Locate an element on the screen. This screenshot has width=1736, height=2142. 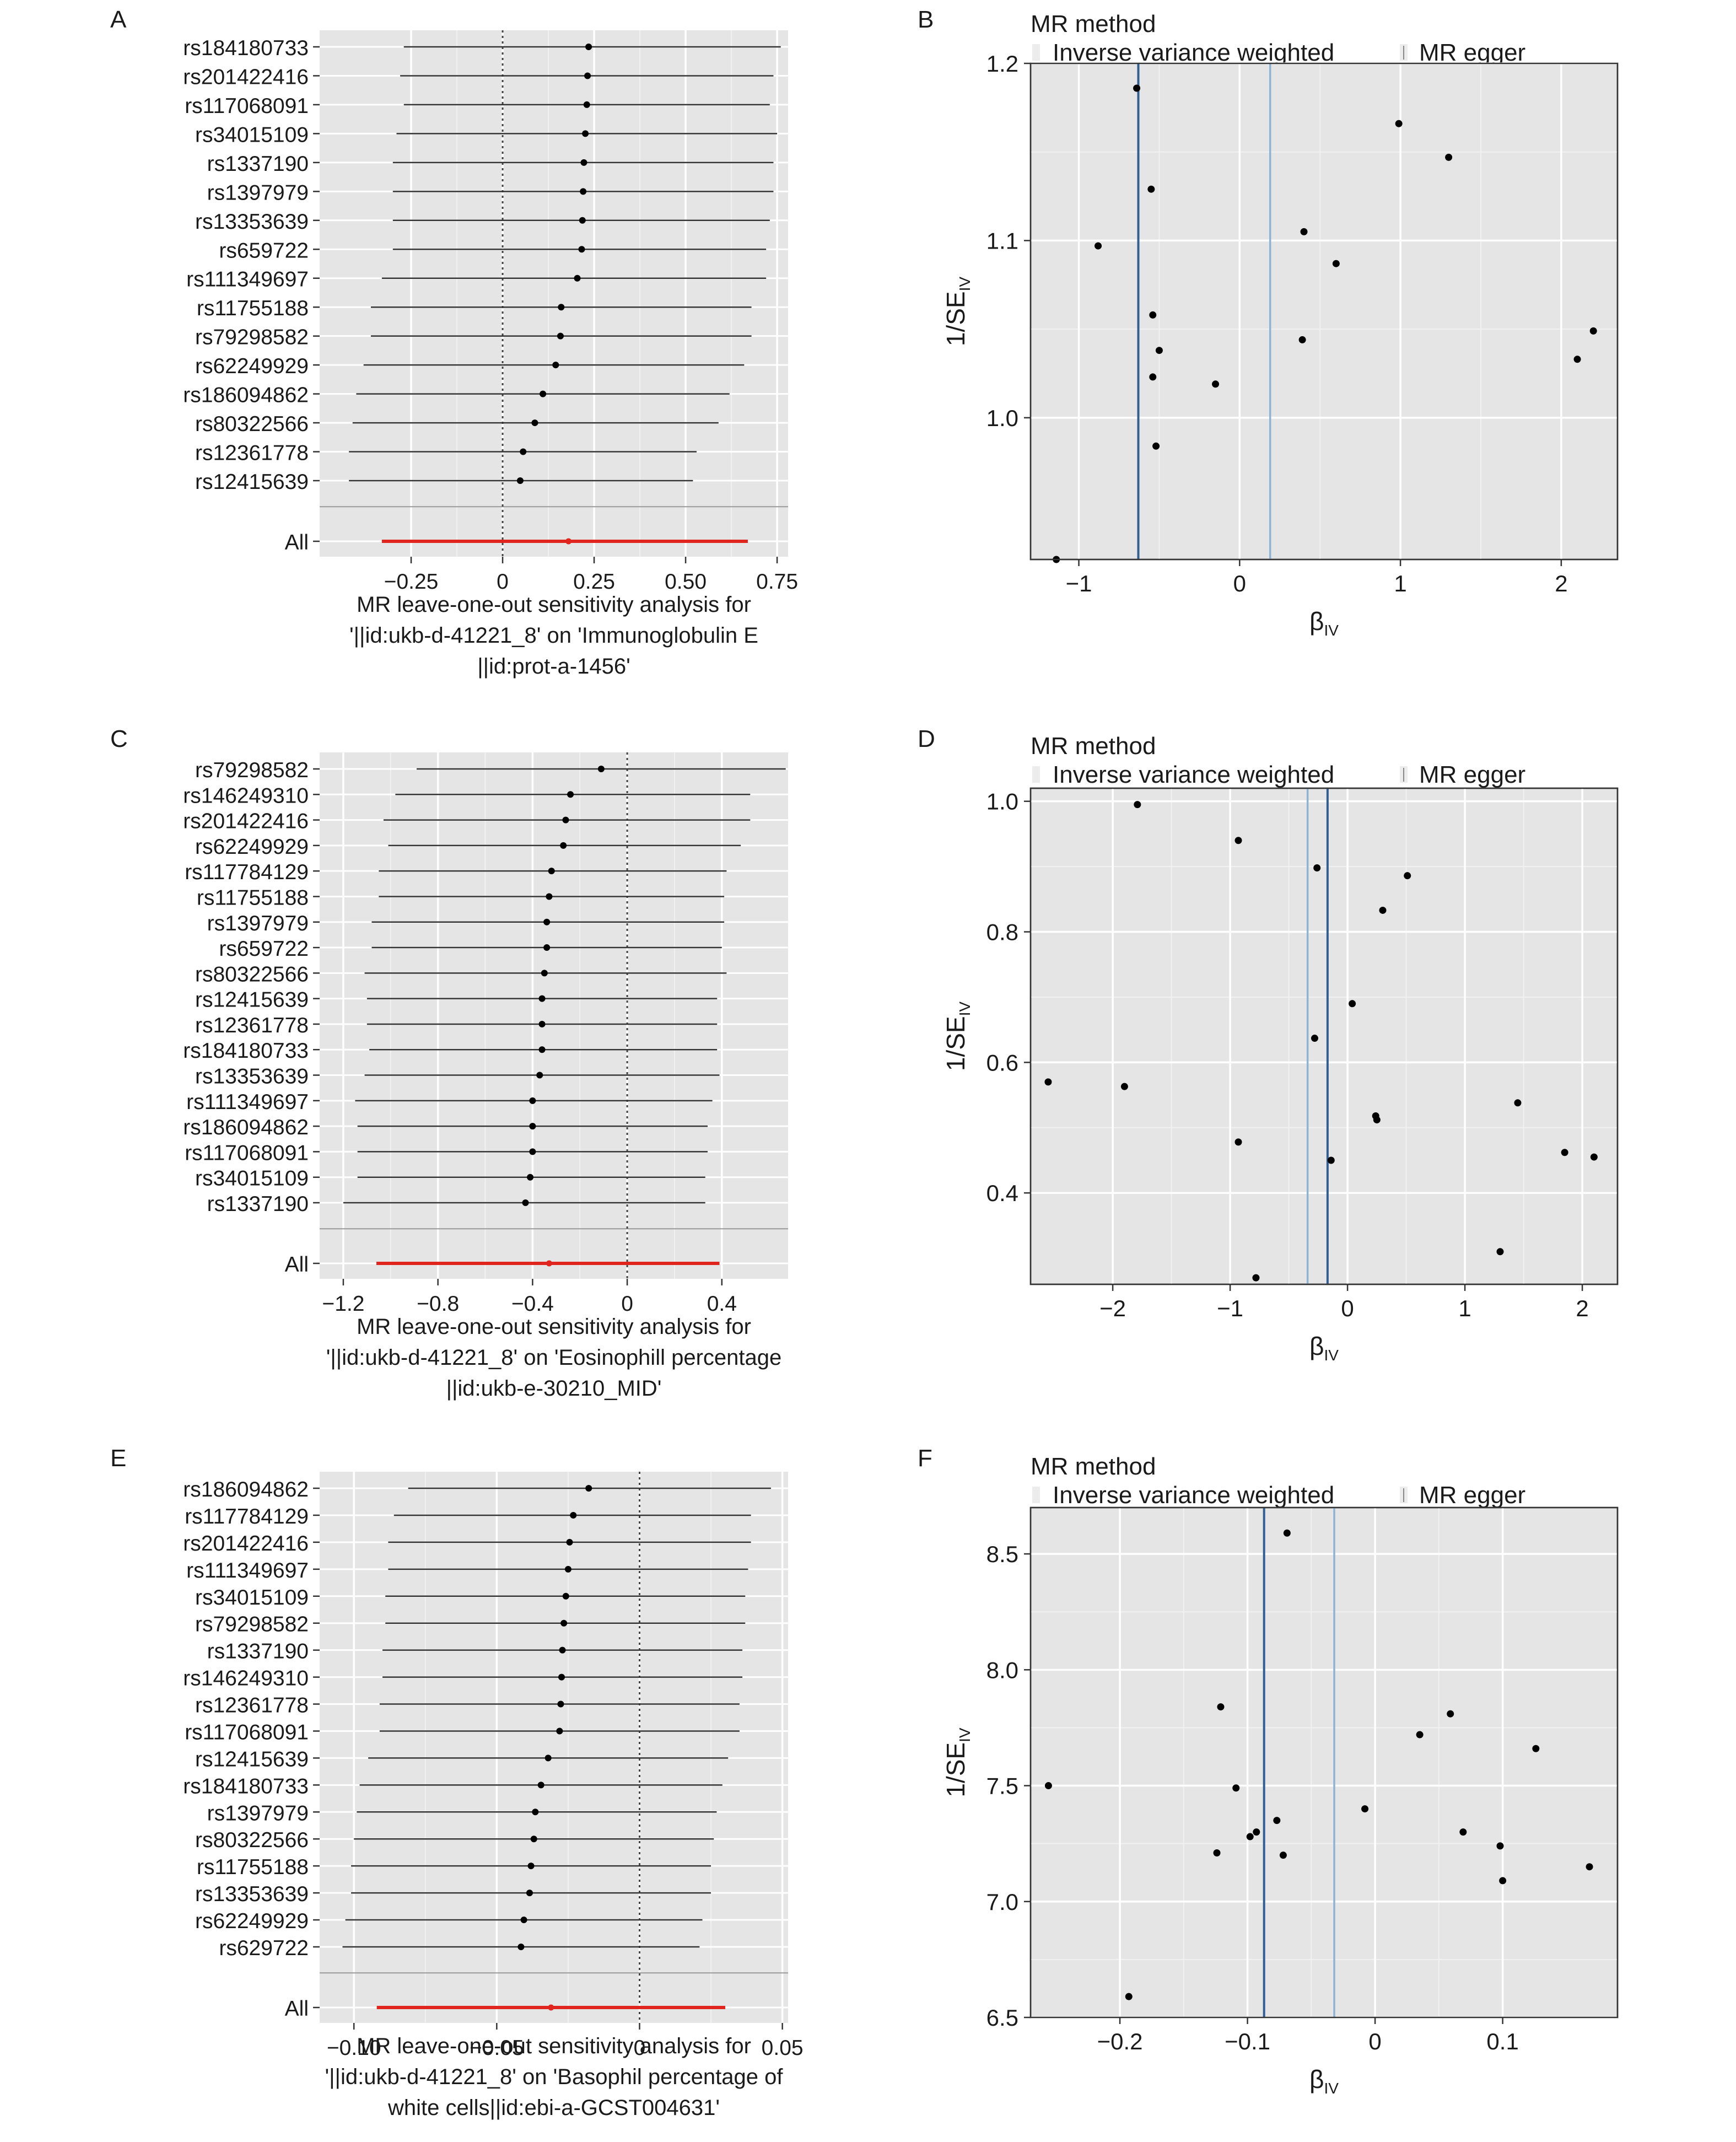
snp-label: rs659722 is located at coordinates (264, 250).